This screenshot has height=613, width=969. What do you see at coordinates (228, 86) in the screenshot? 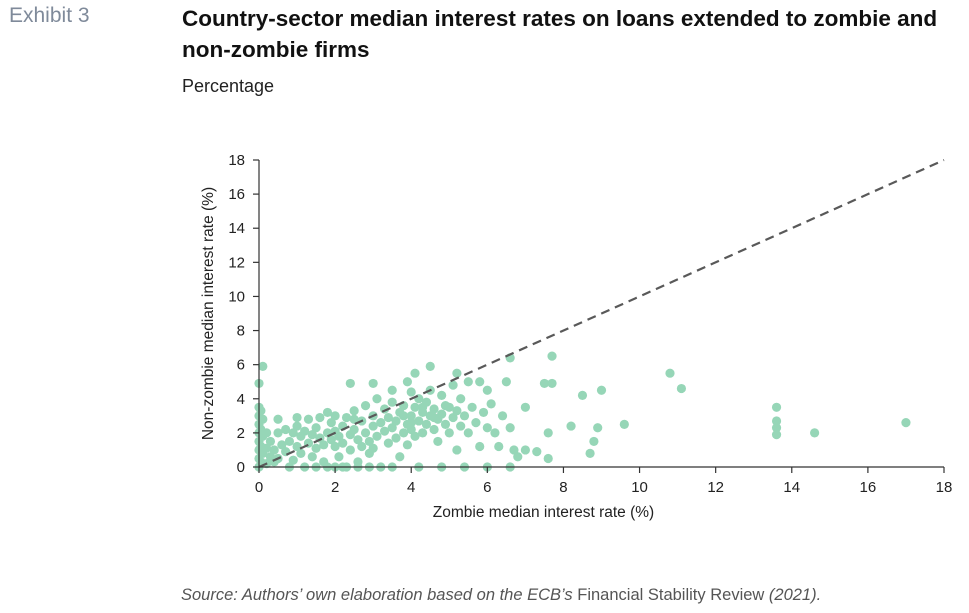
I see `chart-subtitle: Percentage` at bounding box center [228, 86].